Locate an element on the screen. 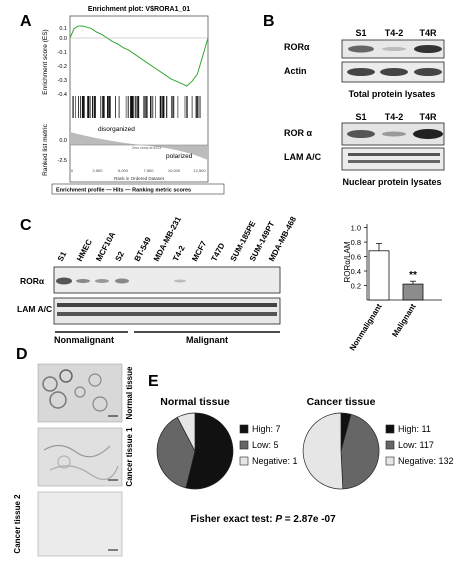 This screenshot has height=568, width=474. gsea-legend-box is located at coordinates (138, 189).